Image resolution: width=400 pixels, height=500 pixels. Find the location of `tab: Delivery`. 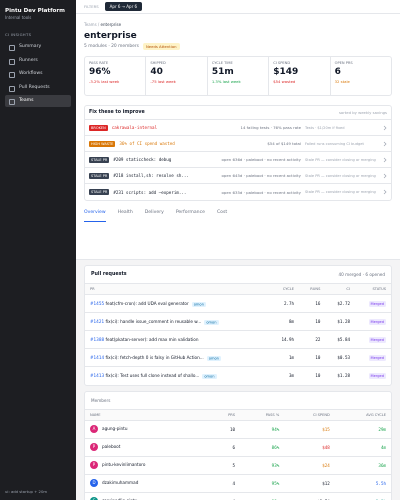

tab: Delivery is located at coordinates (154, 212).